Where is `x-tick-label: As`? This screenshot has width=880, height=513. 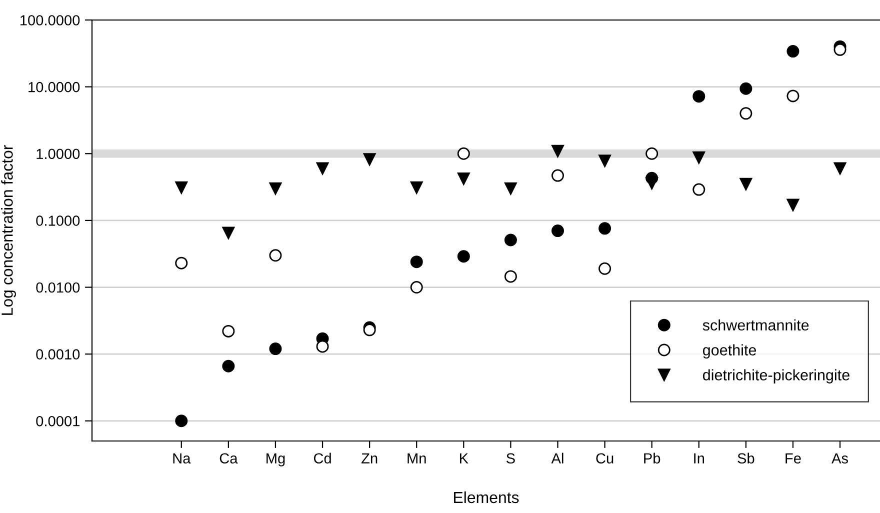 x-tick-label: As is located at coordinates (840, 458).